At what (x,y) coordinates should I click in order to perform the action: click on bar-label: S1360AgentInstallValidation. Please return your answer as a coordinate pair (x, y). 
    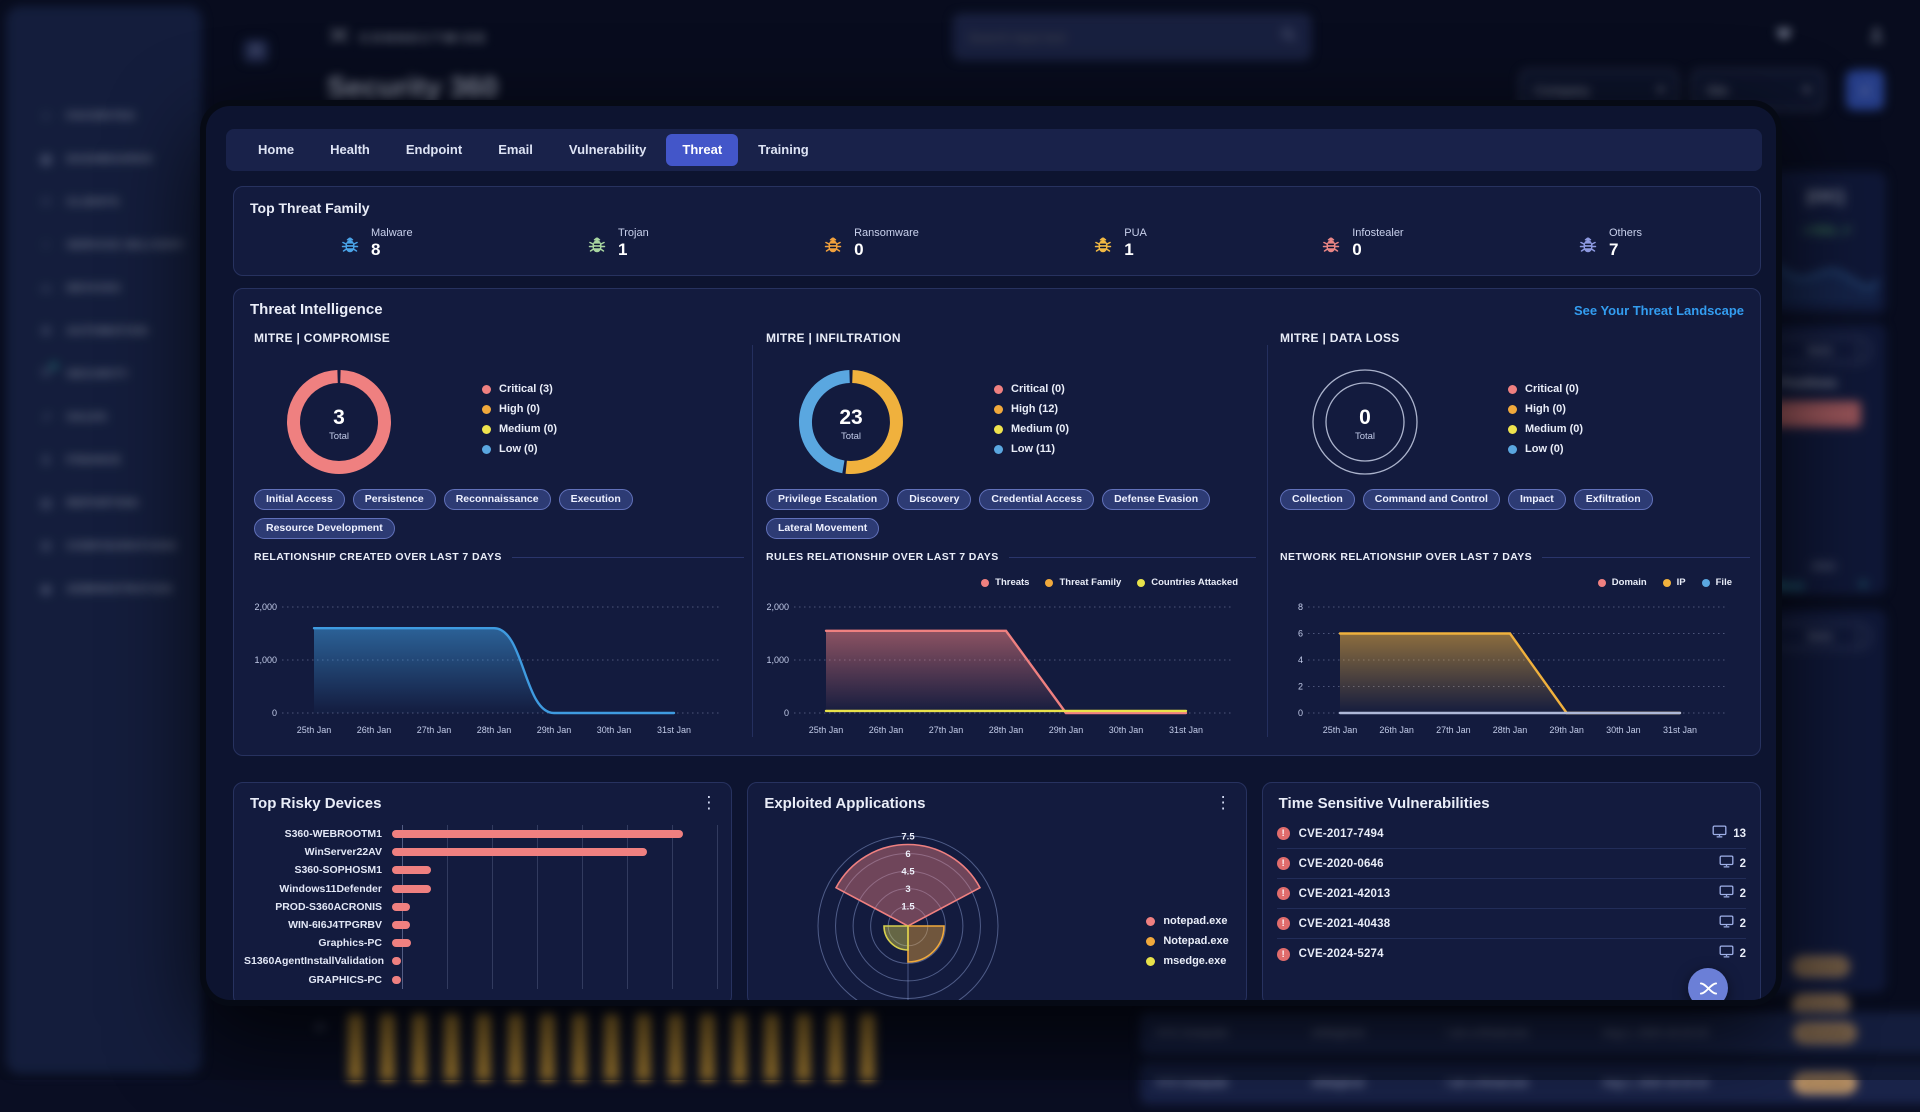
    Looking at the image, I should click on (314, 961).